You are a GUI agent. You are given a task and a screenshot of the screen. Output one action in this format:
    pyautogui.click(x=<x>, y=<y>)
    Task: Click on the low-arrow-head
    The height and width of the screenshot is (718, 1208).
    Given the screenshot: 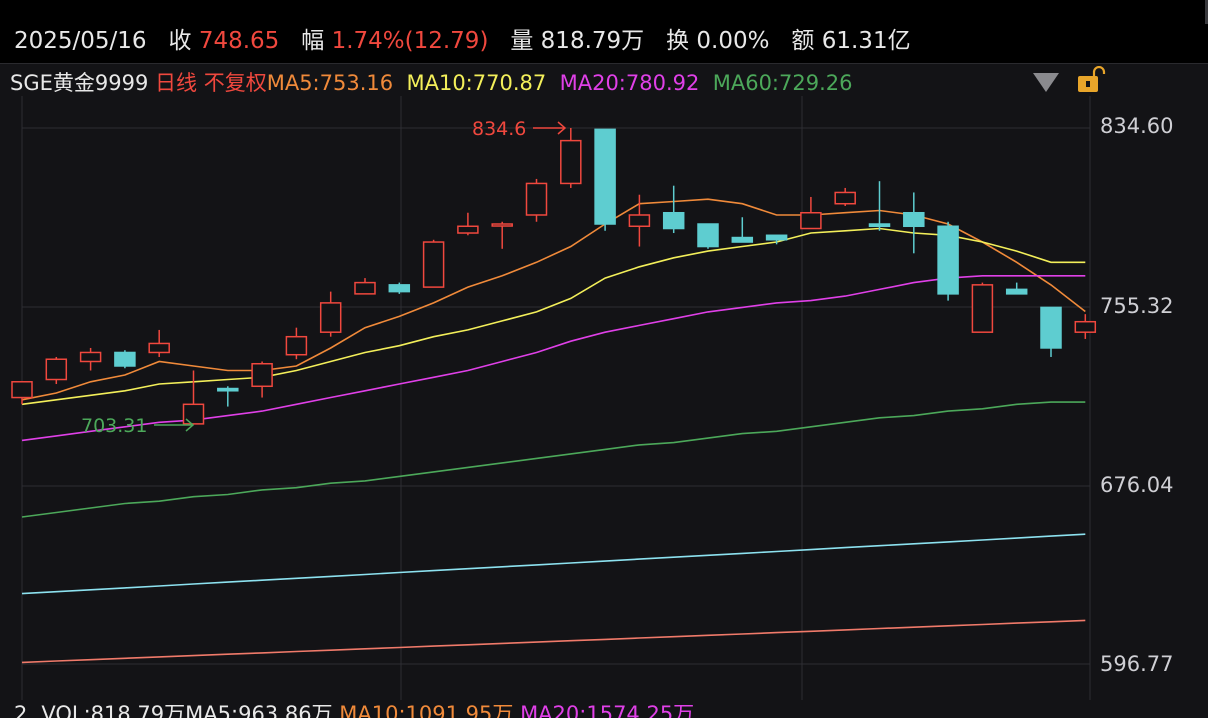 What is the action you would take?
    pyautogui.click(x=190, y=425)
    